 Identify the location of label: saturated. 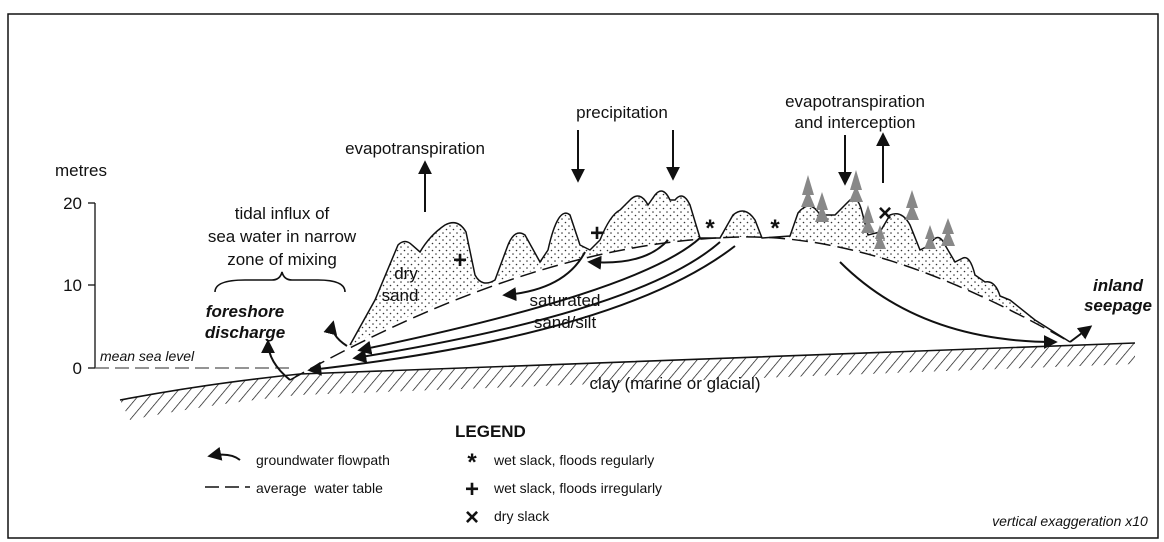
(565, 300).